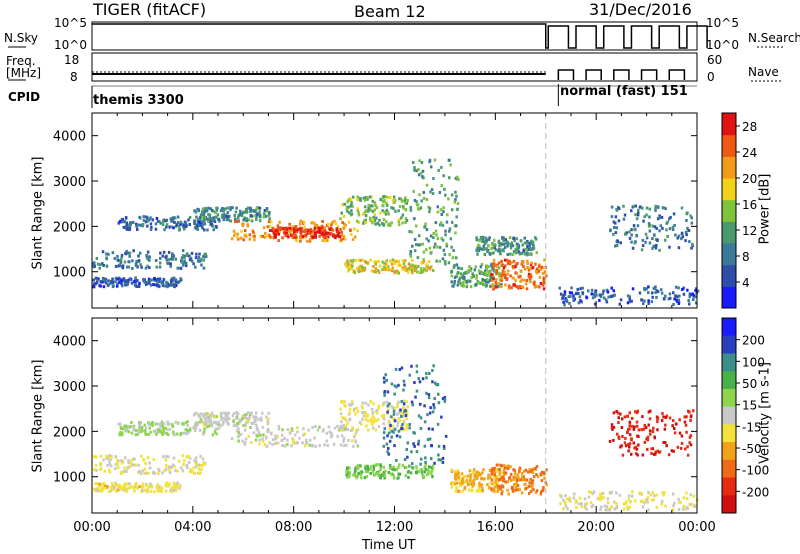 The width and height of the screenshot is (800, 554). I want to click on colorbar-tick-label-1-7: -200, so click(755, 492).